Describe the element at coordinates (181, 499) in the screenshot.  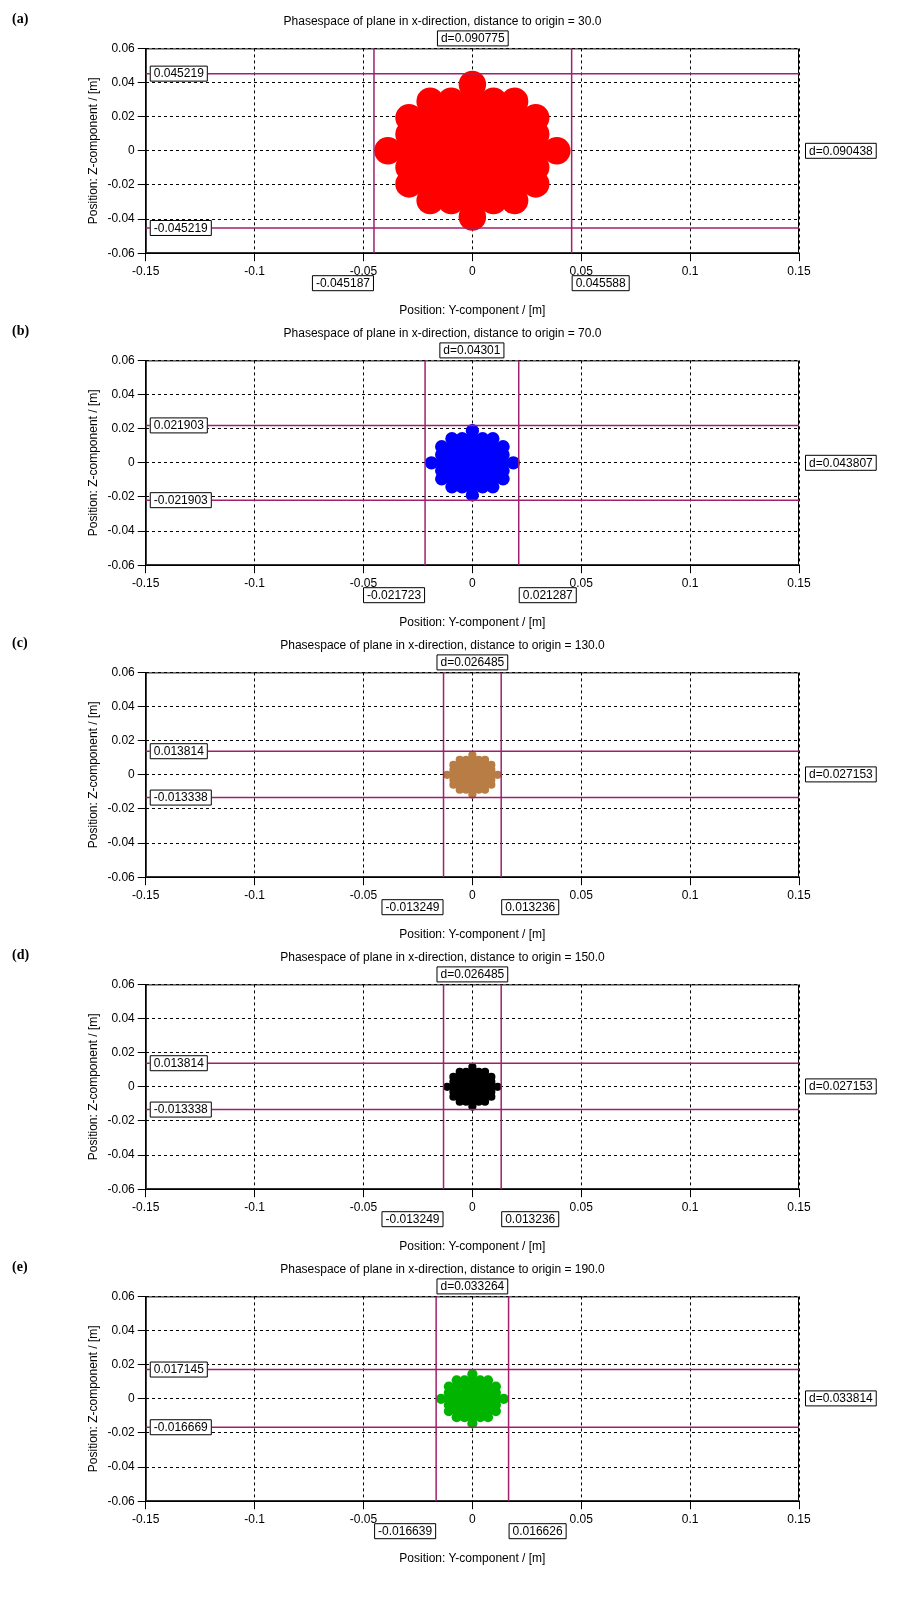
I see `ref-line-label: -0.021903` at that location.